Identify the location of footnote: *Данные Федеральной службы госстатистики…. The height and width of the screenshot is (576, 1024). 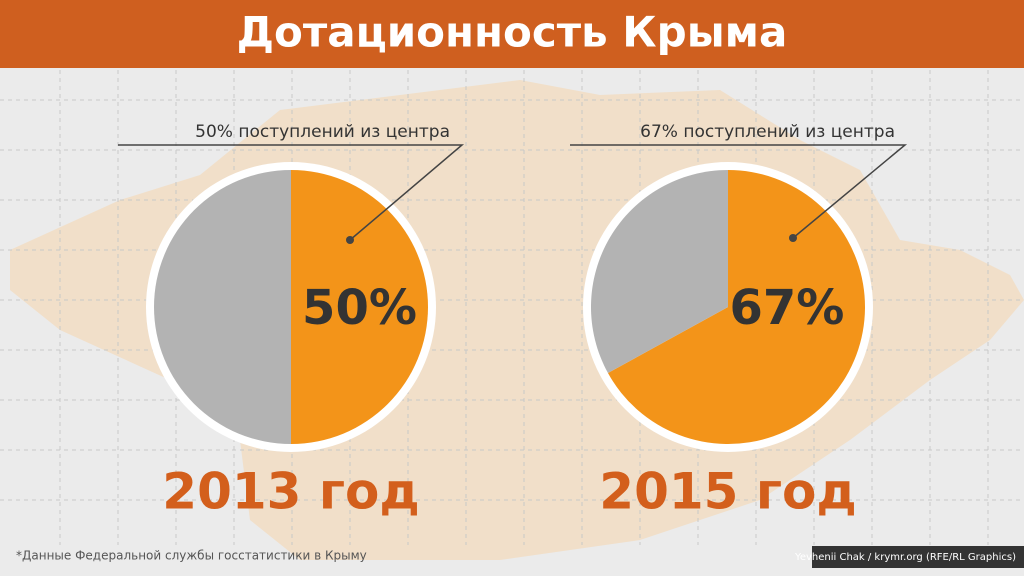
(191, 556).